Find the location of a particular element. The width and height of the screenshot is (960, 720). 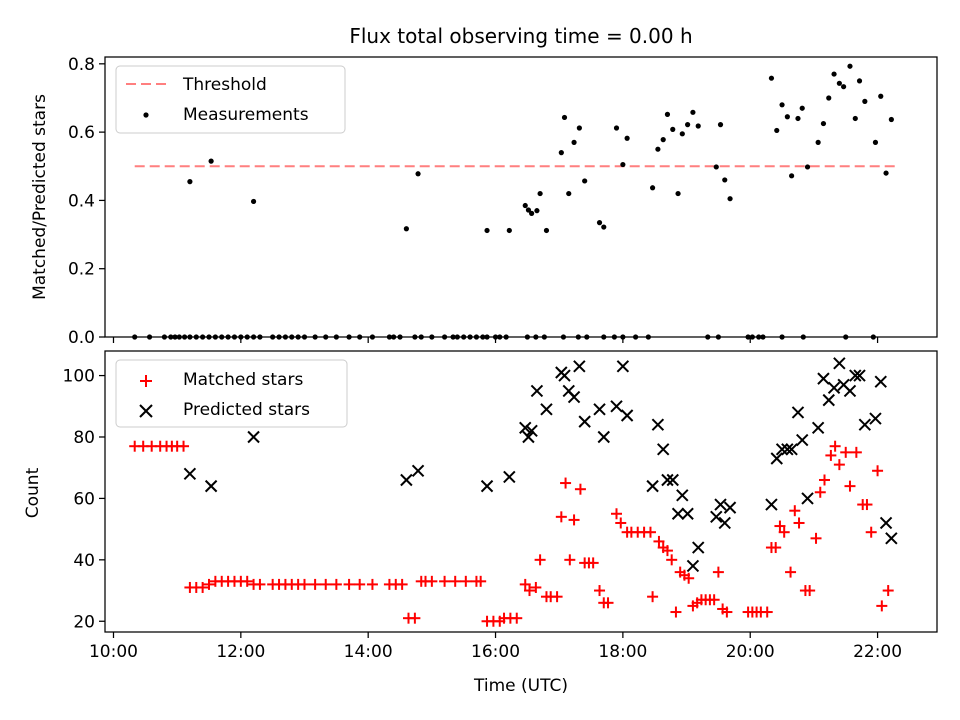

bottom-xtick-label: 10:00 is located at coordinates (113, 652).